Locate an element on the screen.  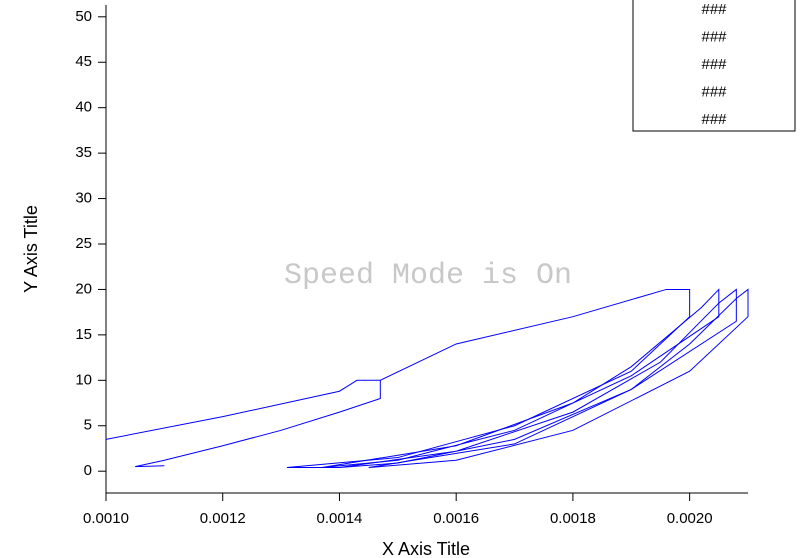
y-tick-label: 35 is located at coordinates (83, 152).